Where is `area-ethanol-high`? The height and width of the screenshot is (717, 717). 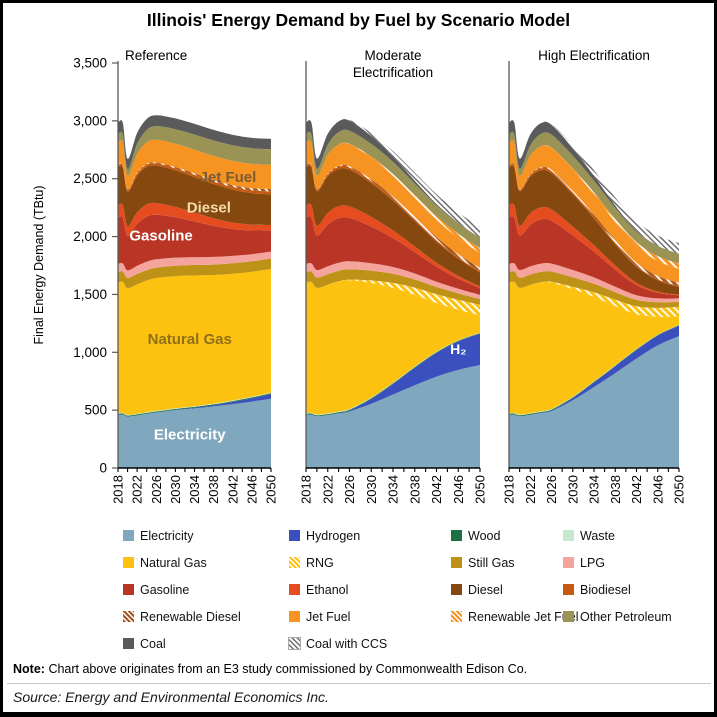 area-ethanol-high is located at coordinates (594, 249).